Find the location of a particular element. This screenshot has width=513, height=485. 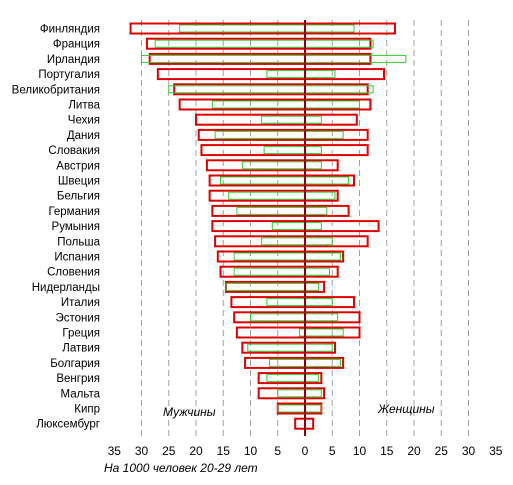

category-label: Великобритания is located at coordinates (56, 90).